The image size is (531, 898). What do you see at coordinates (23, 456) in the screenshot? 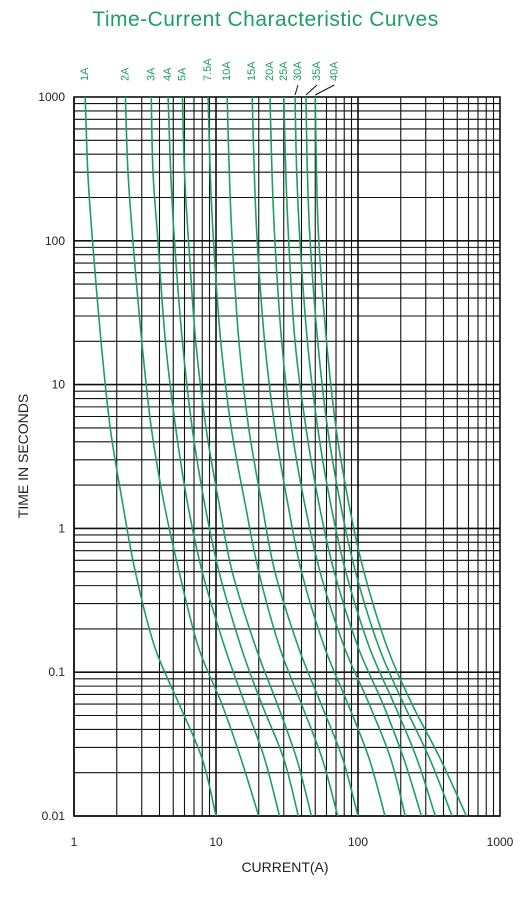
I see `y-axis-label: TIME IN SECONDS` at bounding box center [23, 456].